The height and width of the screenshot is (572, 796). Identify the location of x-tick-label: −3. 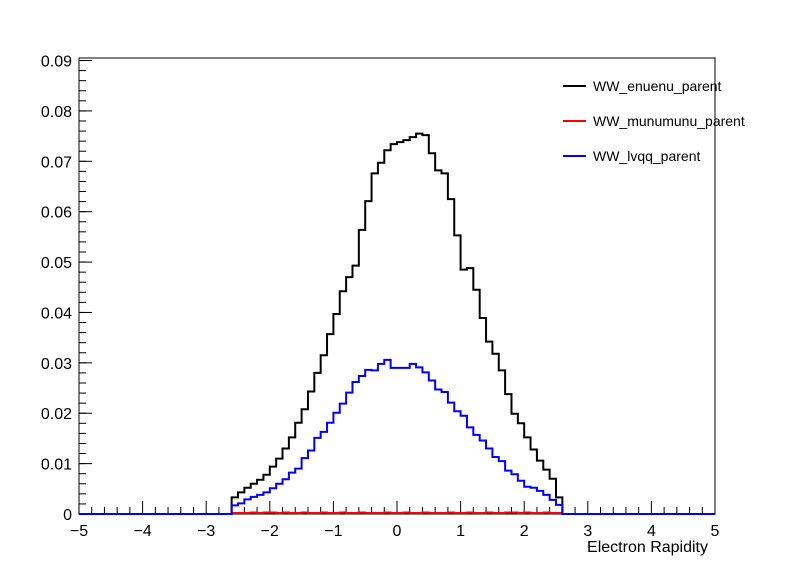
(206, 531).